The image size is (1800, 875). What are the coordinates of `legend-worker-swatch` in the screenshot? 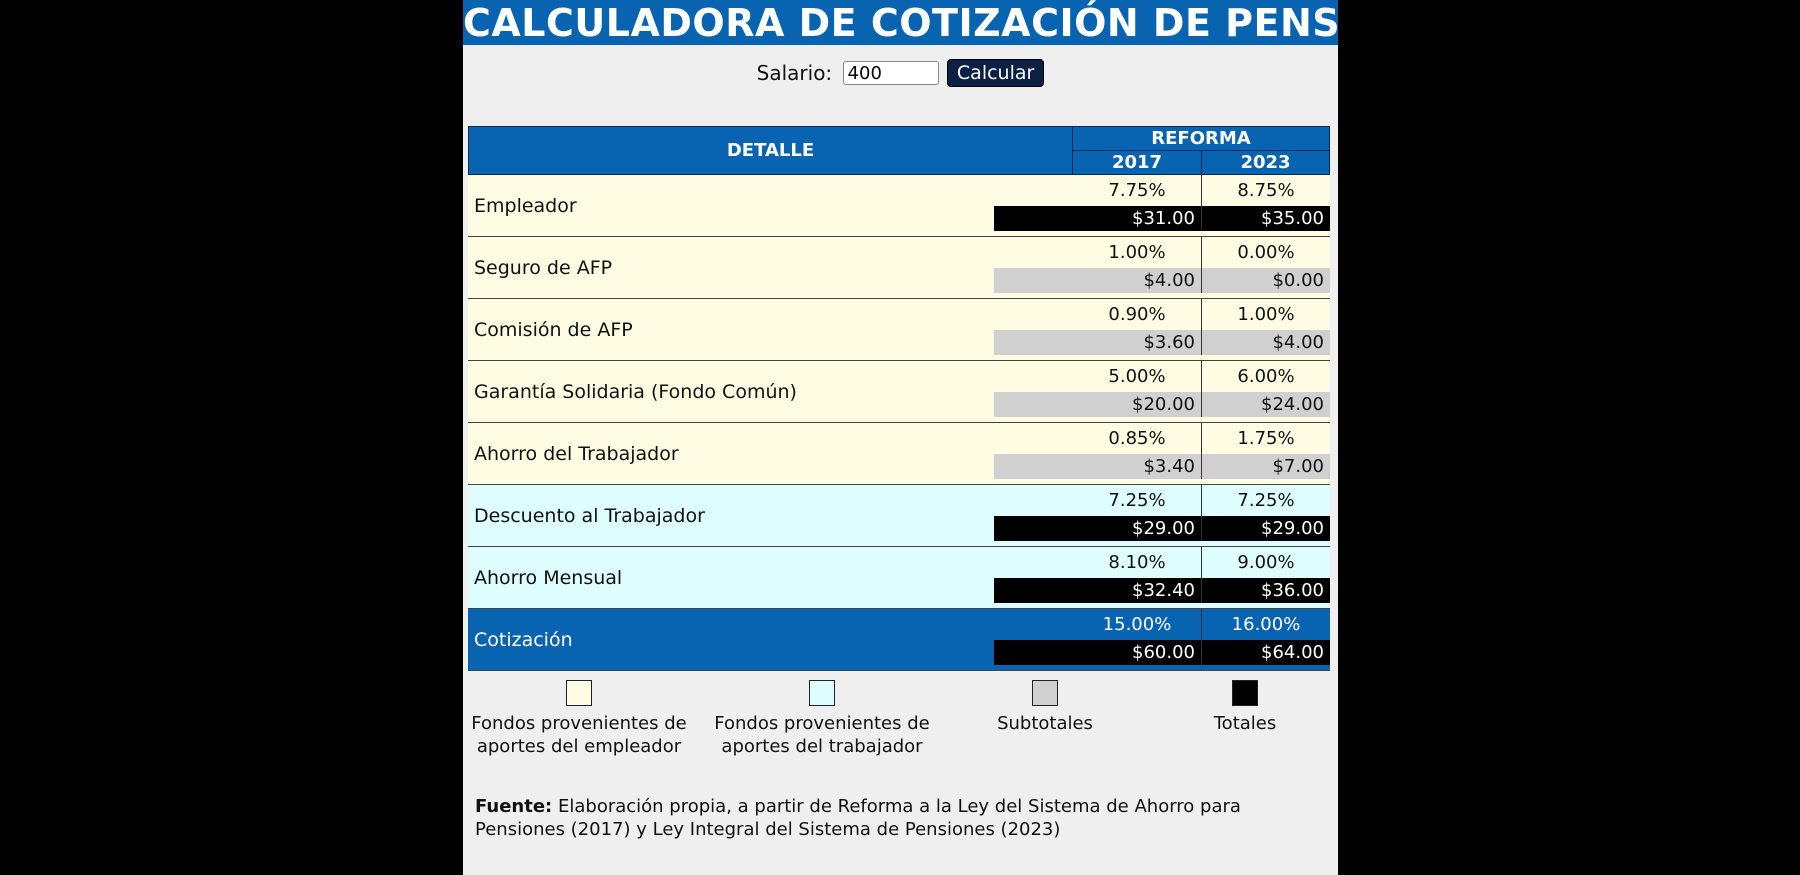 It's located at (822, 693).